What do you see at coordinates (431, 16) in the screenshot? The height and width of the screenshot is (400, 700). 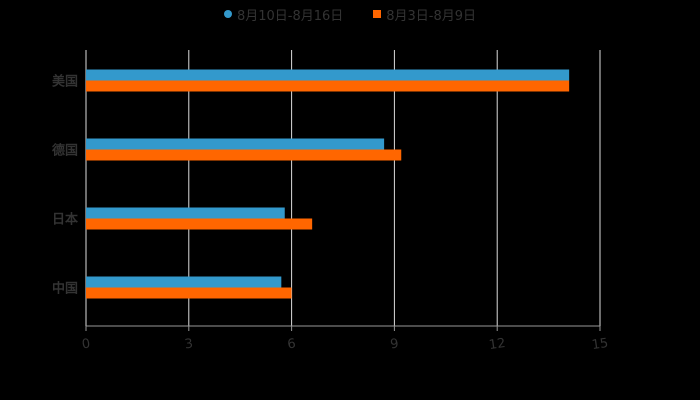 I see `legend-label: 8月3日-8月9日` at bounding box center [431, 16].